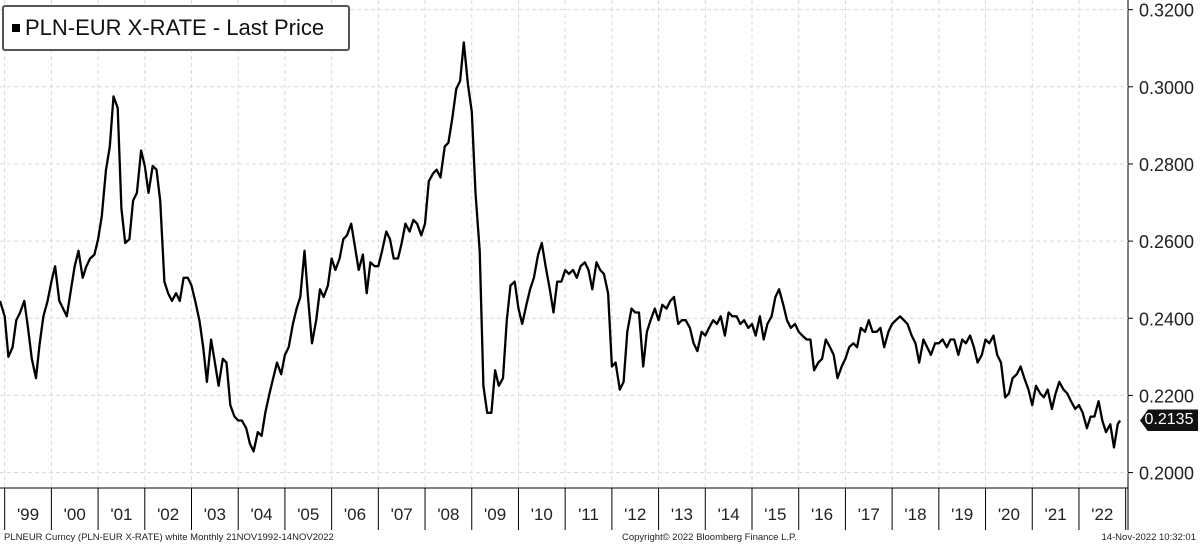 The height and width of the screenshot is (546, 1200). I want to click on x-tick-label: '19, so click(962, 514).